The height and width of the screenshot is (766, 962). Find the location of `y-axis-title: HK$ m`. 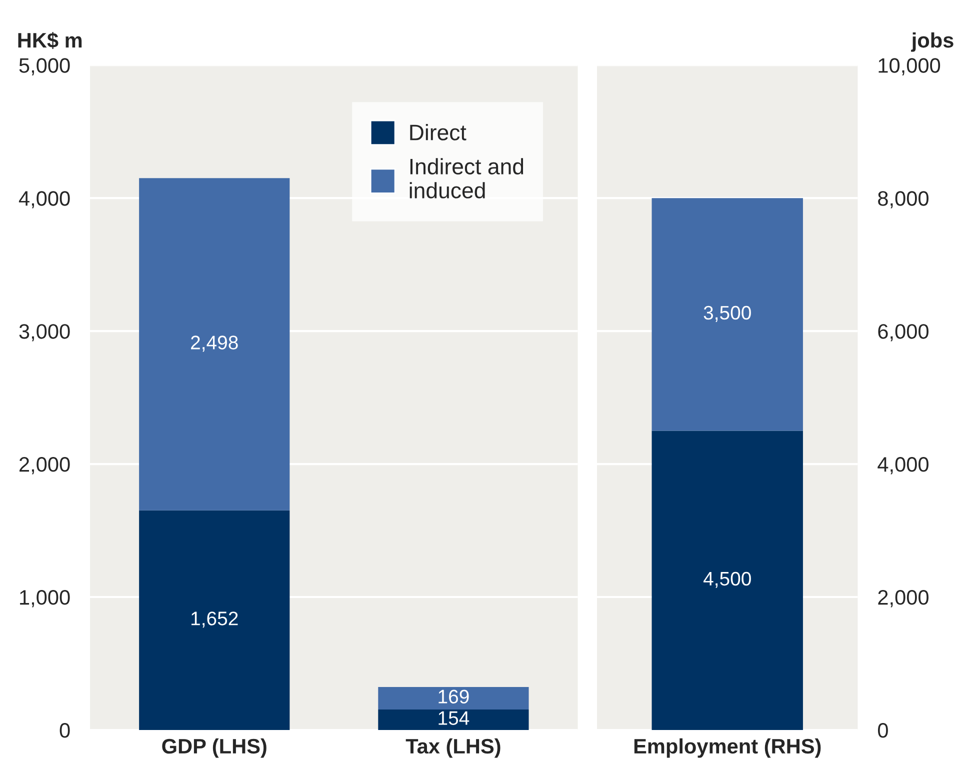

y-axis-title: HK$ m is located at coordinates (50, 41).